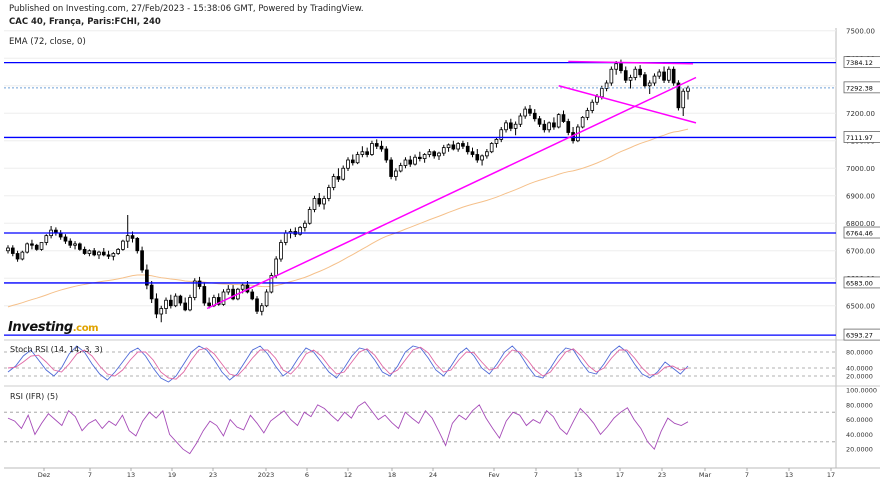 This screenshot has width=880, height=482. I want to click on rsi-tick-label: 100.0000, so click(861, 391).